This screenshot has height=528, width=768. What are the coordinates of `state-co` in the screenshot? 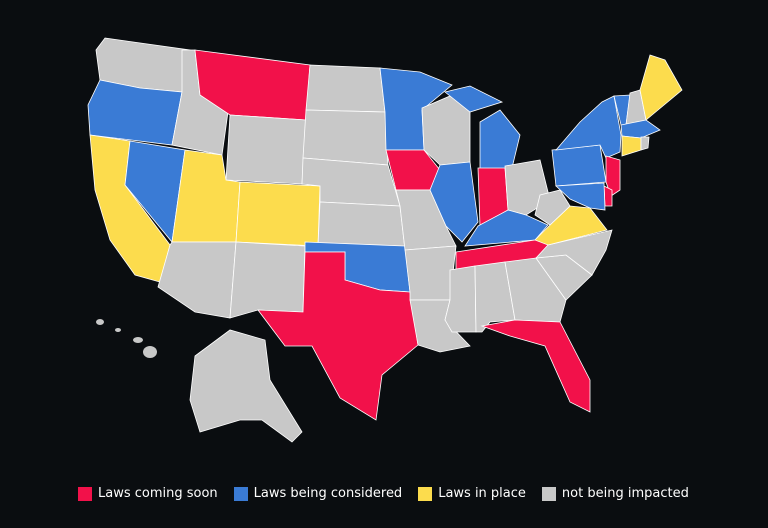 It's located at (278, 214).